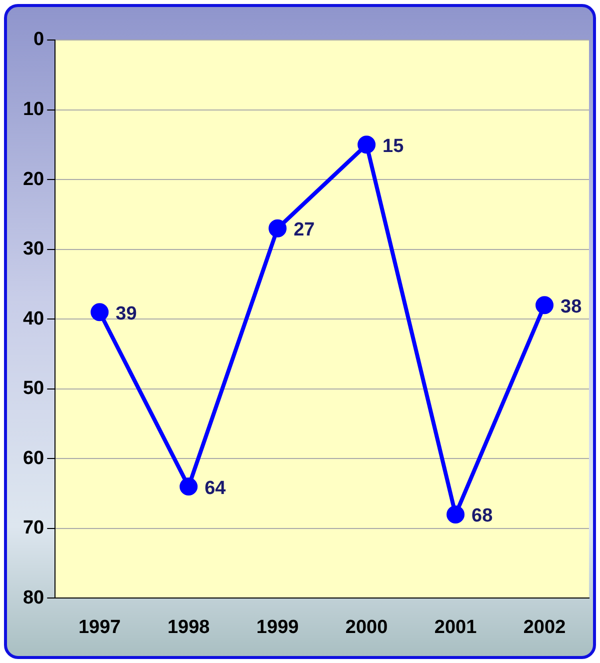 This screenshot has width=600, height=663. Describe the element at coordinates (33, 249) in the screenshot. I see `y-tick-label: 30` at that location.